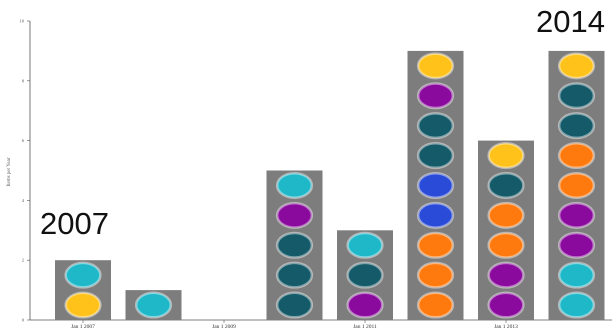 The image size is (616, 330). I want to click on y-tick-label: 6, so click(23, 140).